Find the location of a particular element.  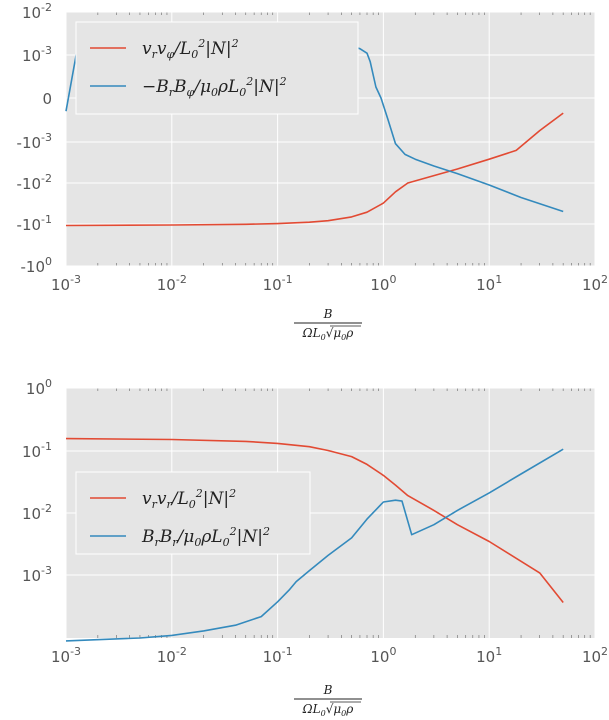

y-tick-label: 10⁻¹ is located at coordinates (37, 450).